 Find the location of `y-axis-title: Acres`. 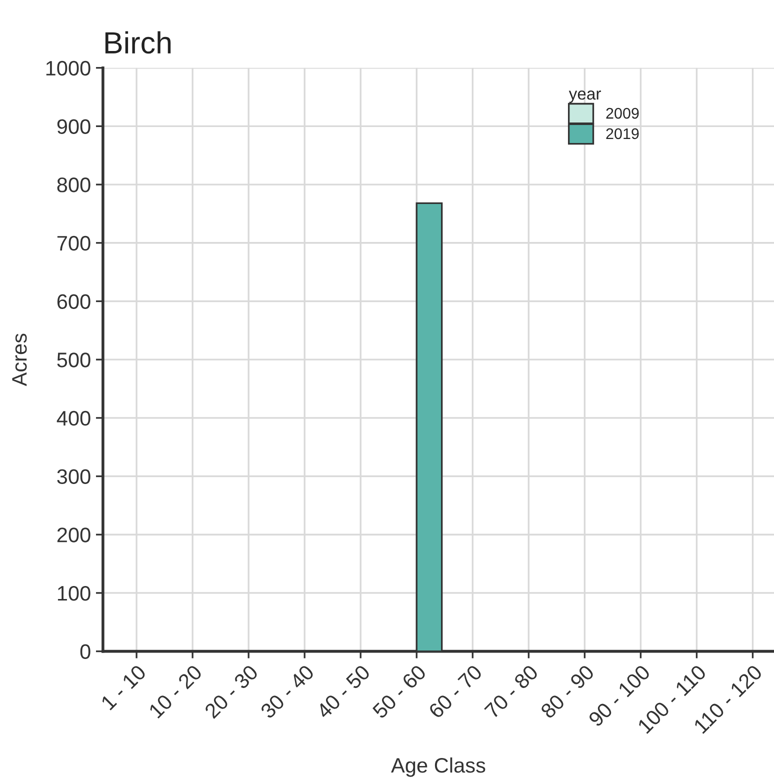

y-axis-title: Acres is located at coordinates (19, 360).